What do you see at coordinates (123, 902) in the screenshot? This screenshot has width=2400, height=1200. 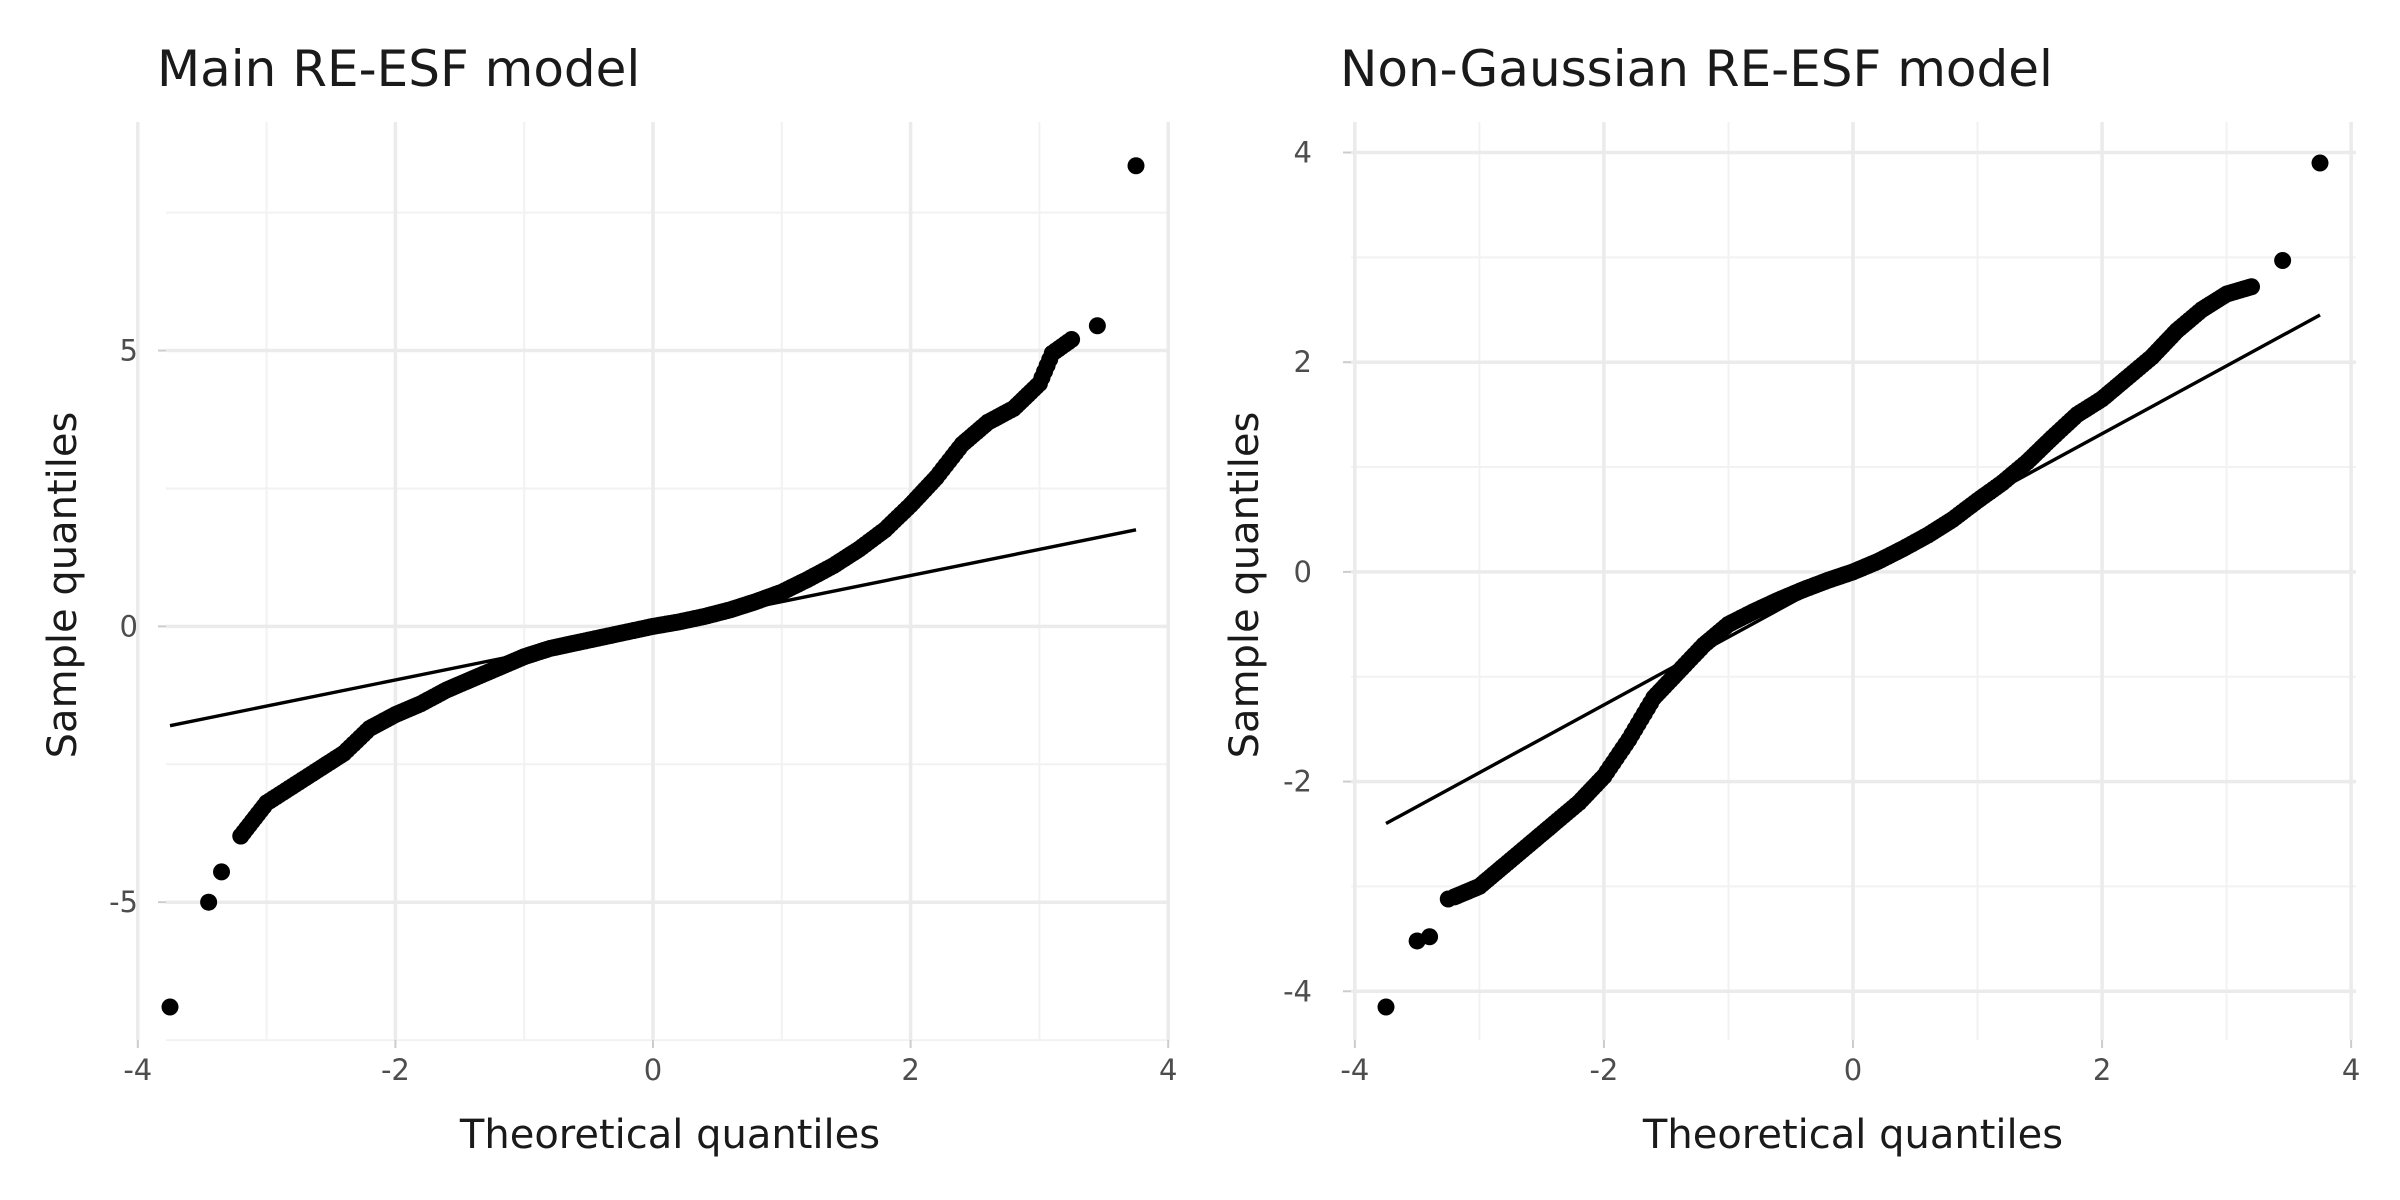 I see `y-tick-label: -5` at bounding box center [123, 902].